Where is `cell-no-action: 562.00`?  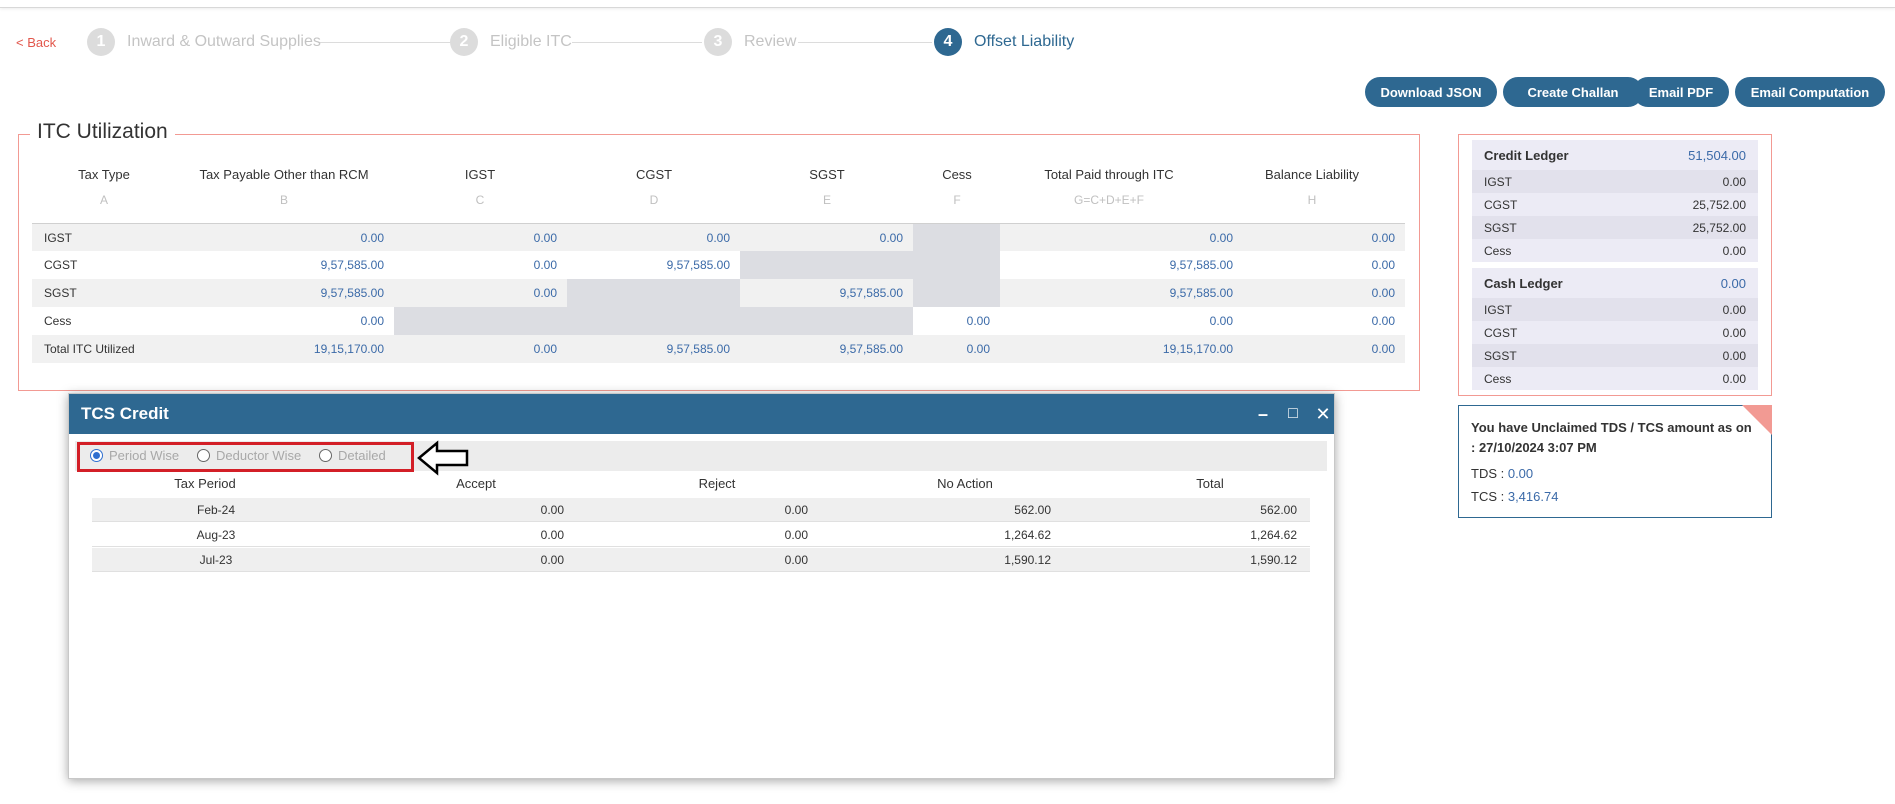 cell-no-action: 562.00 is located at coordinates (1032, 510).